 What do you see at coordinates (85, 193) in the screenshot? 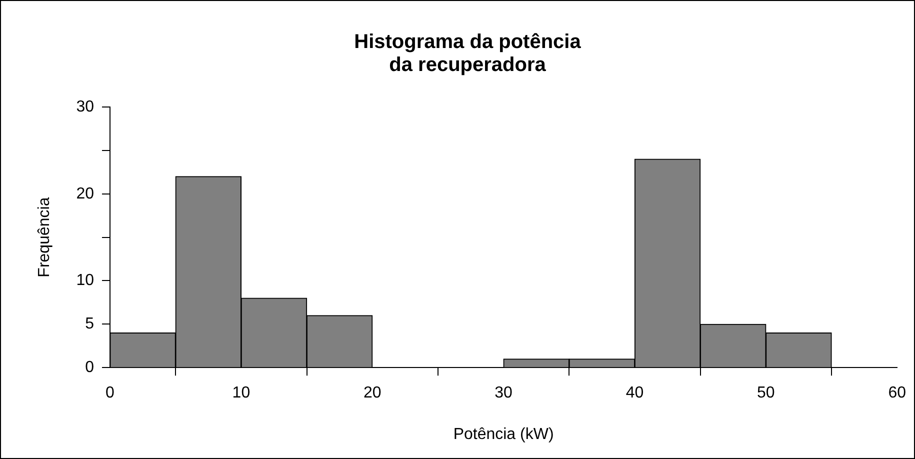
I see `y-tick-label: 20` at bounding box center [85, 193].